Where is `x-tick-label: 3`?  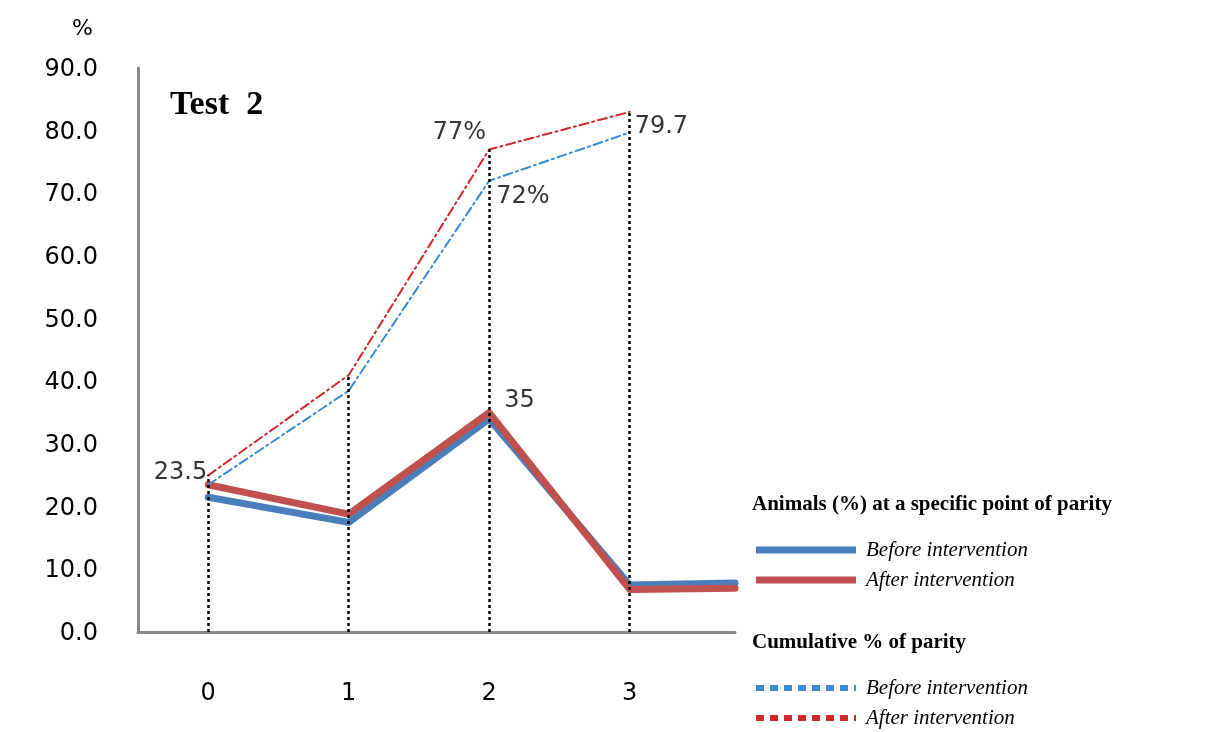
x-tick-label: 3 is located at coordinates (630, 692).